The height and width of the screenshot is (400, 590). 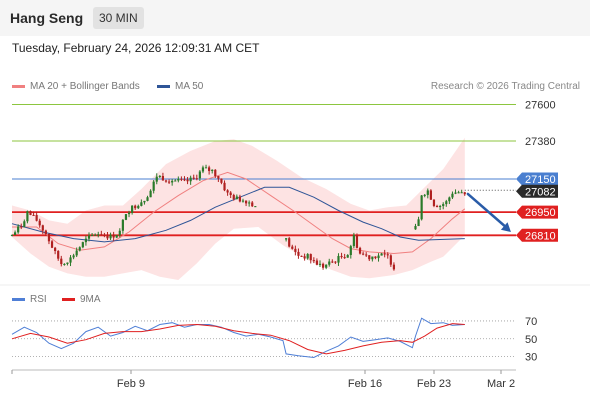 What do you see at coordinates (487, 211) in the screenshot?
I see `forecast-arrow-shaft` at bounding box center [487, 211].